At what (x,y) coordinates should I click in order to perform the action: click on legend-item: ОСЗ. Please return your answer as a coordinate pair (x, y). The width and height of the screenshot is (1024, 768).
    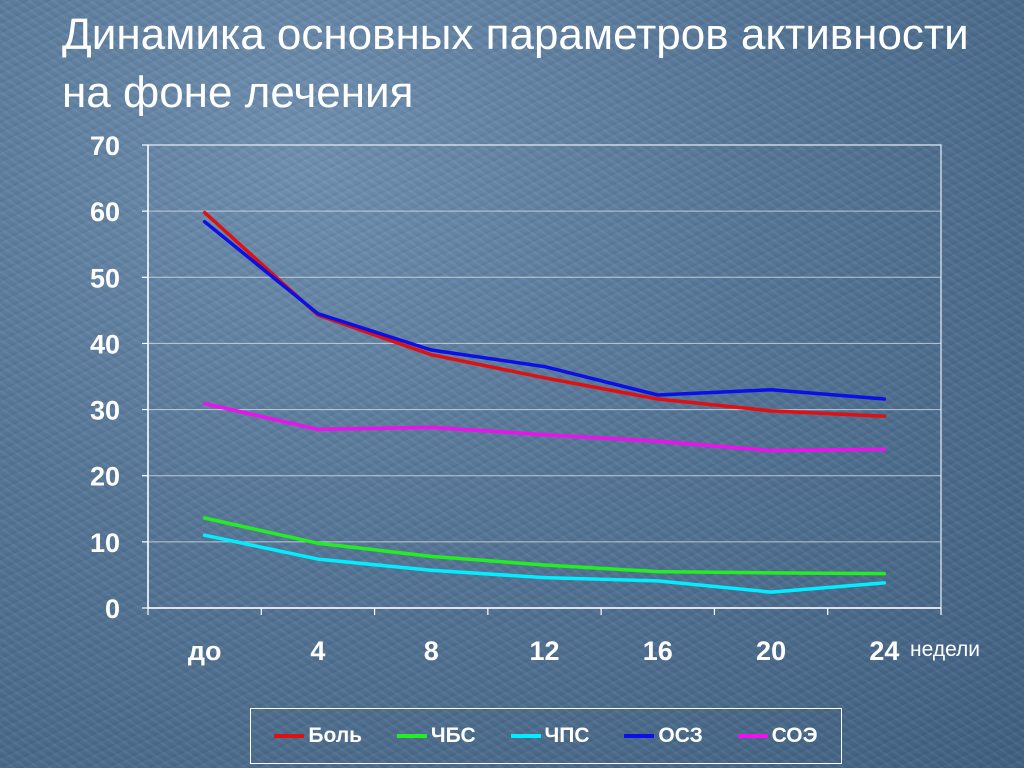
    Looking at the image, I should click on (663, 736).